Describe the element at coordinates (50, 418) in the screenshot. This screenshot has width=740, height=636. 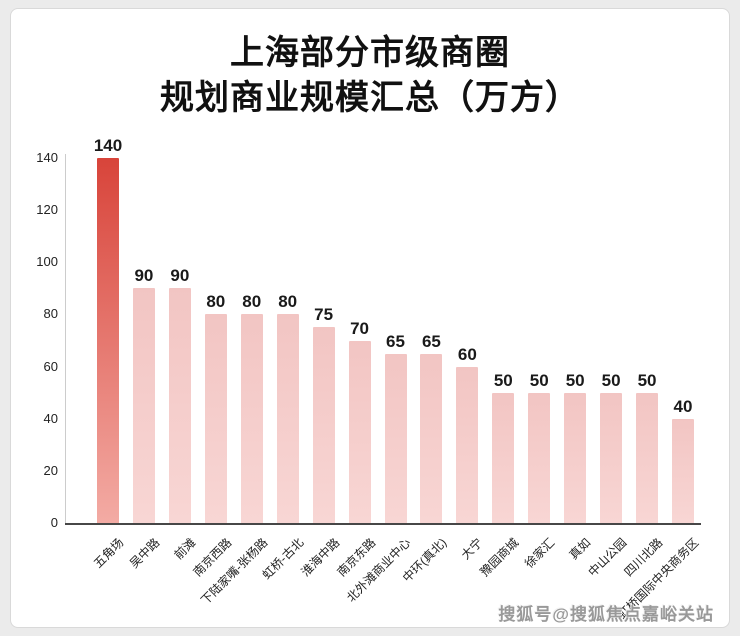
I see `y-axis-tick-label: 40` at that location.